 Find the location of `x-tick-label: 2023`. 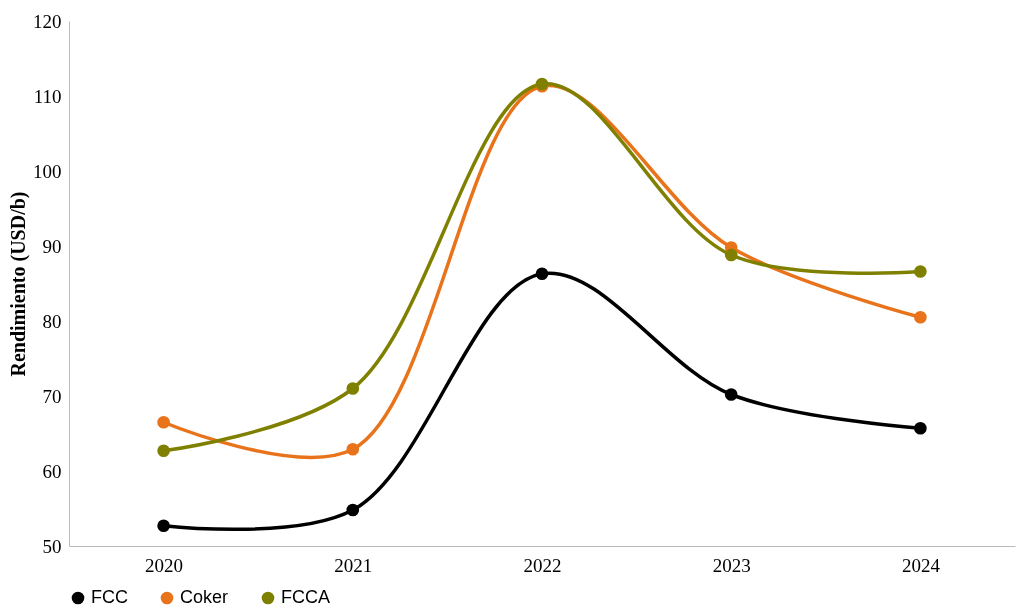

x-tick-label: 2023 is located at coordinates (731, 565).